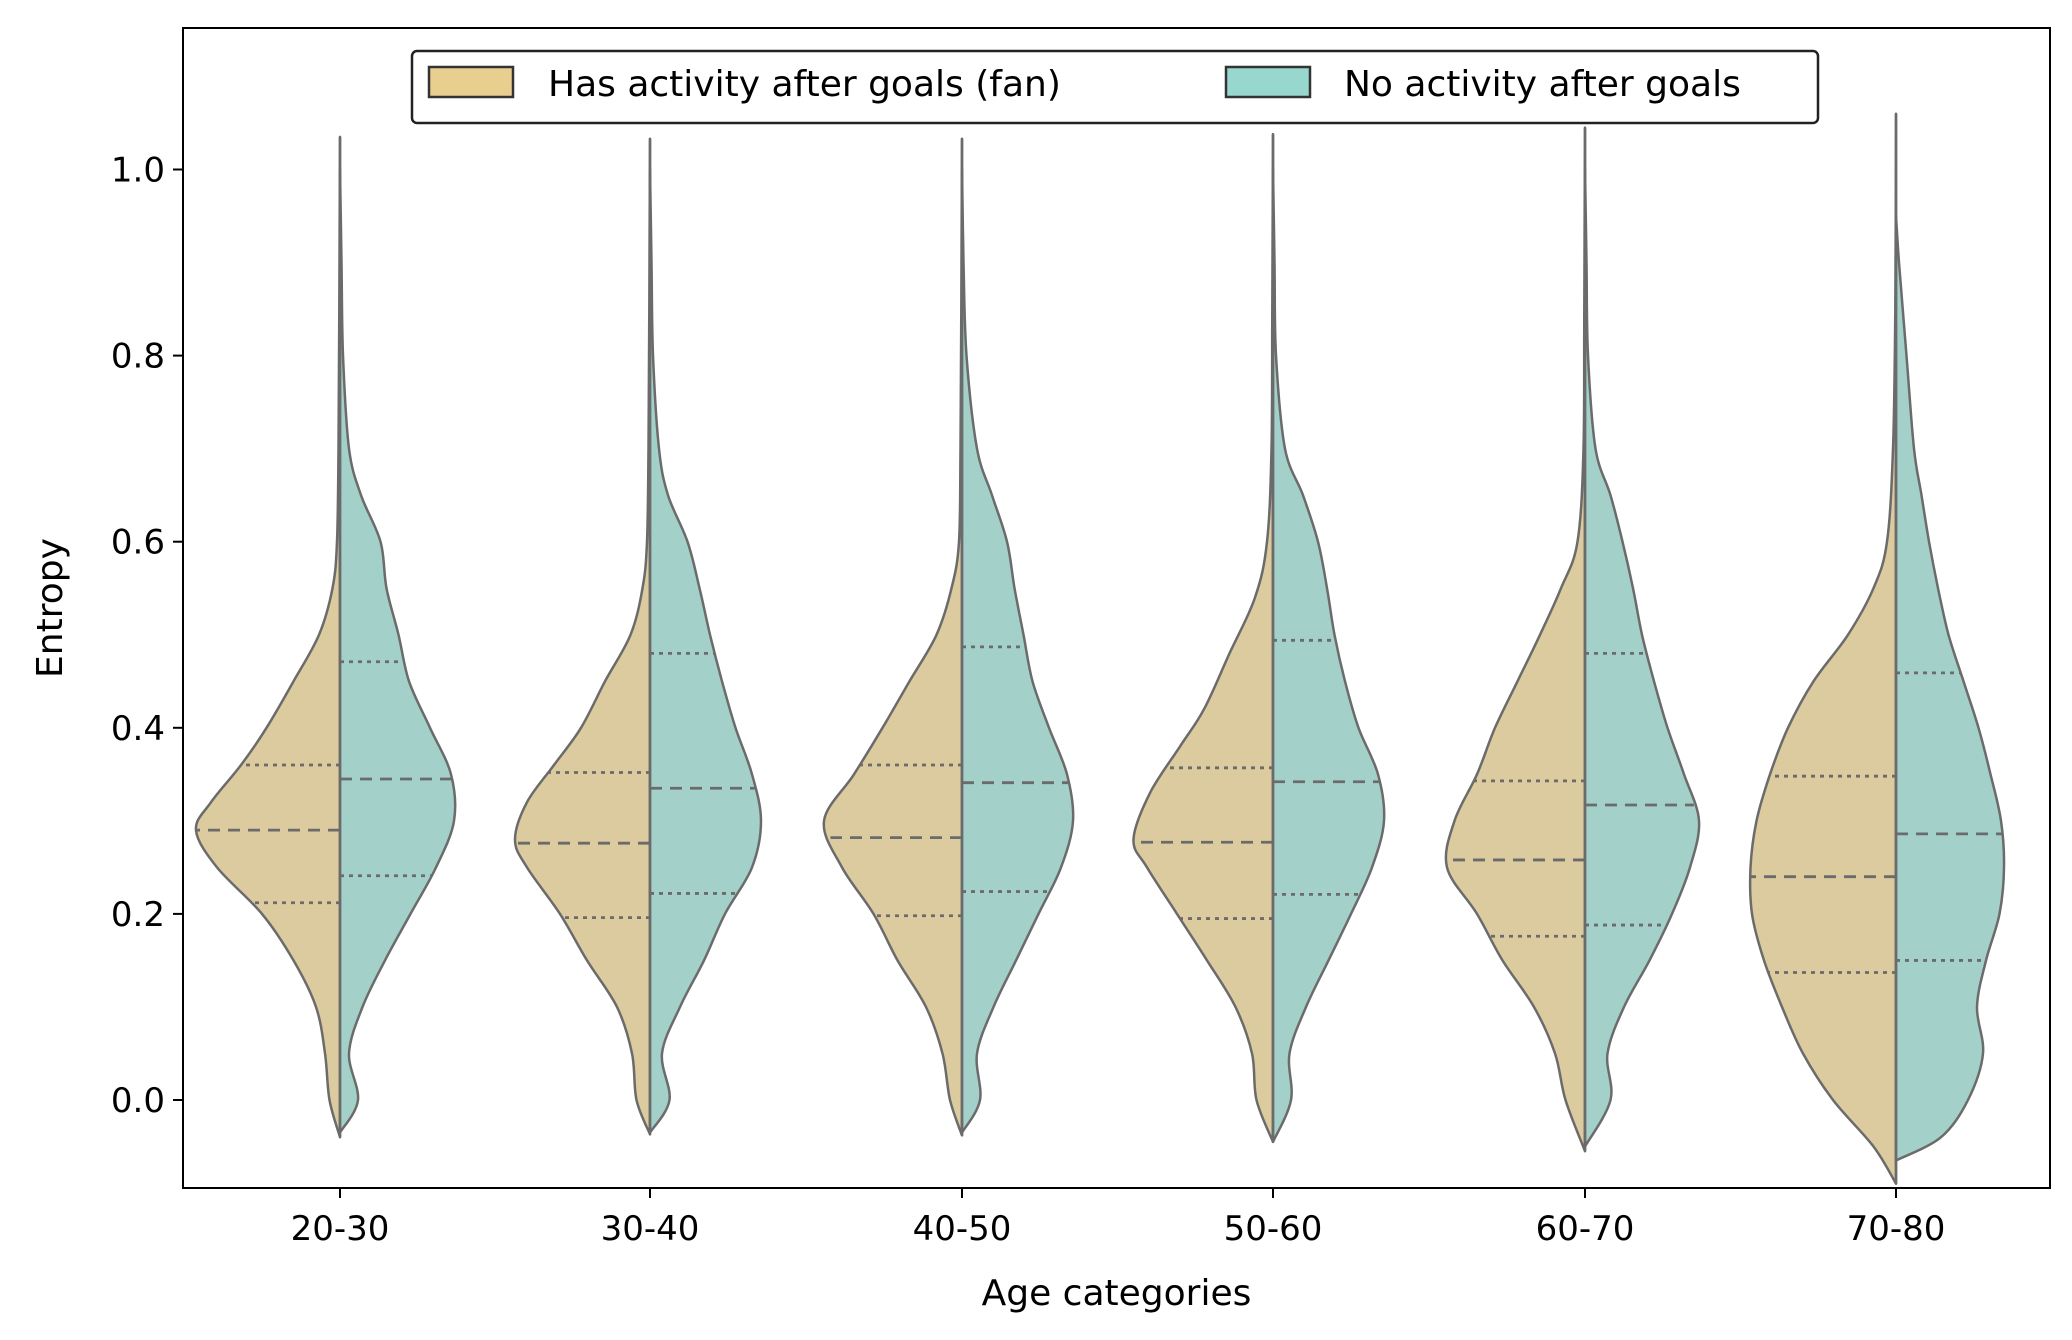 This screenshot has width=2072, height=1340. I want to click on legend-label-fan: Has activity after goals (fan), so click(804, 84).